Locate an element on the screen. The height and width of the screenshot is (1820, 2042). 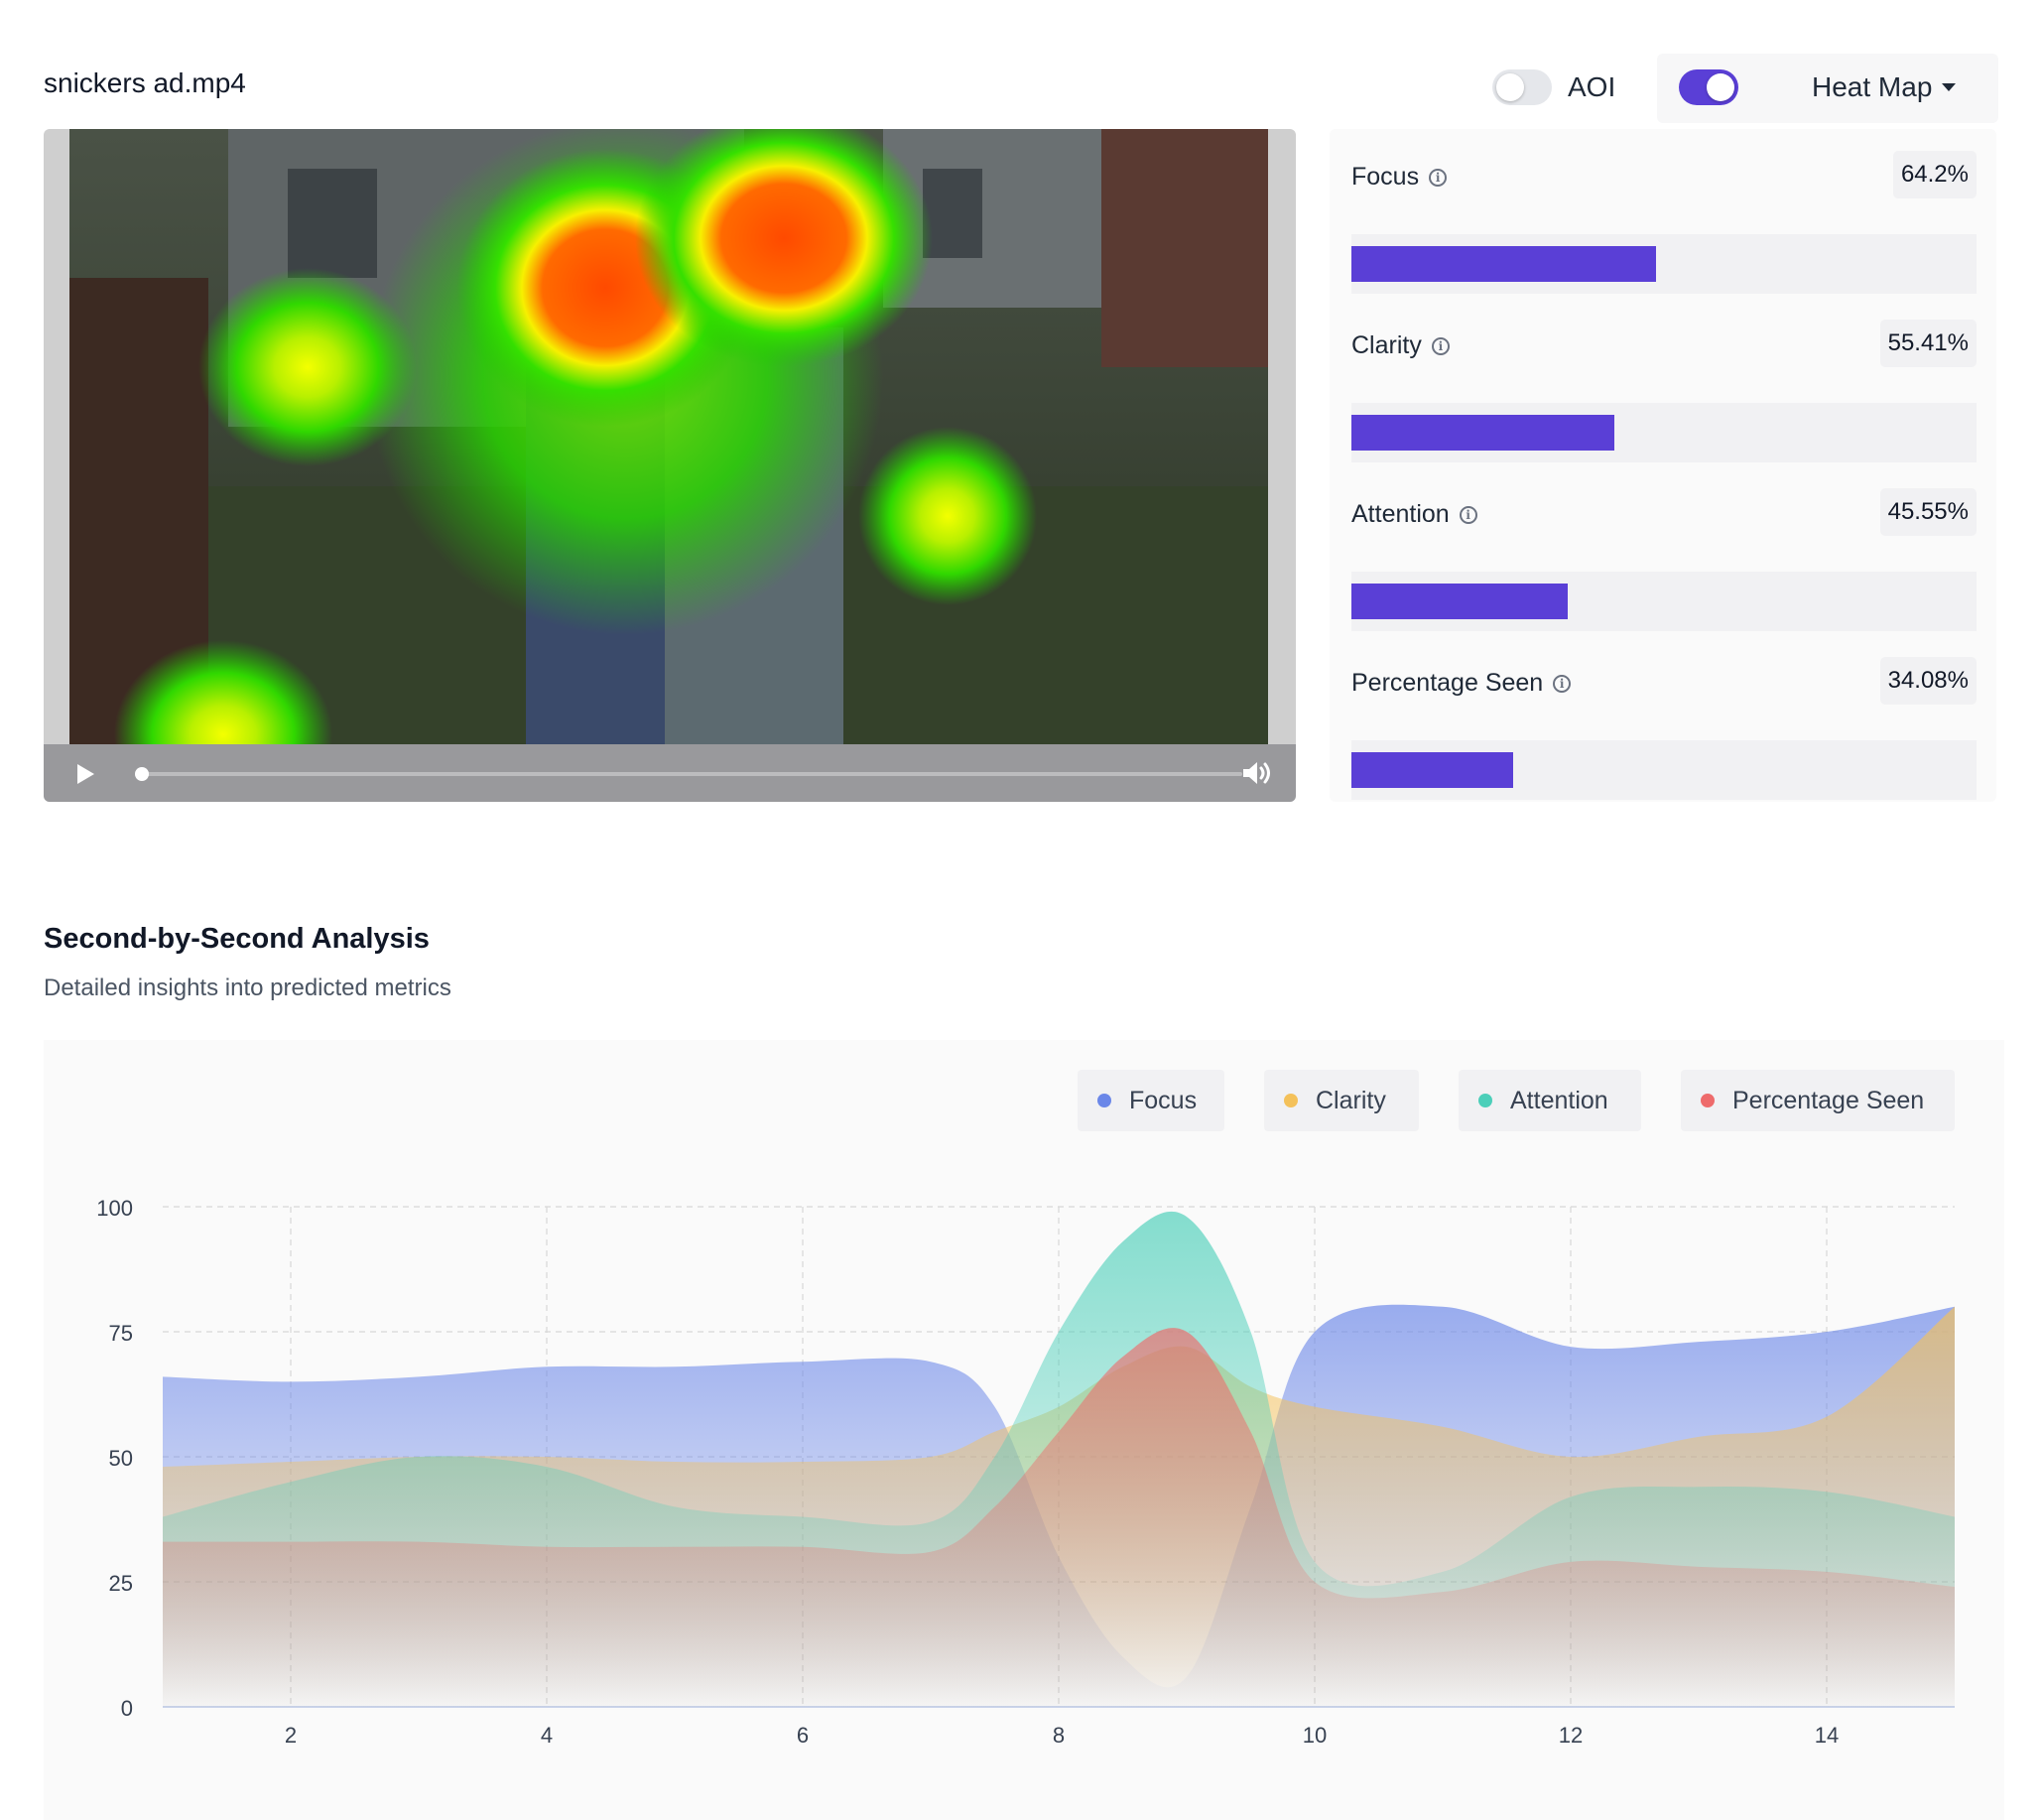
metric-label-text: Percentage Seen is located at coordinates (1447, 683).